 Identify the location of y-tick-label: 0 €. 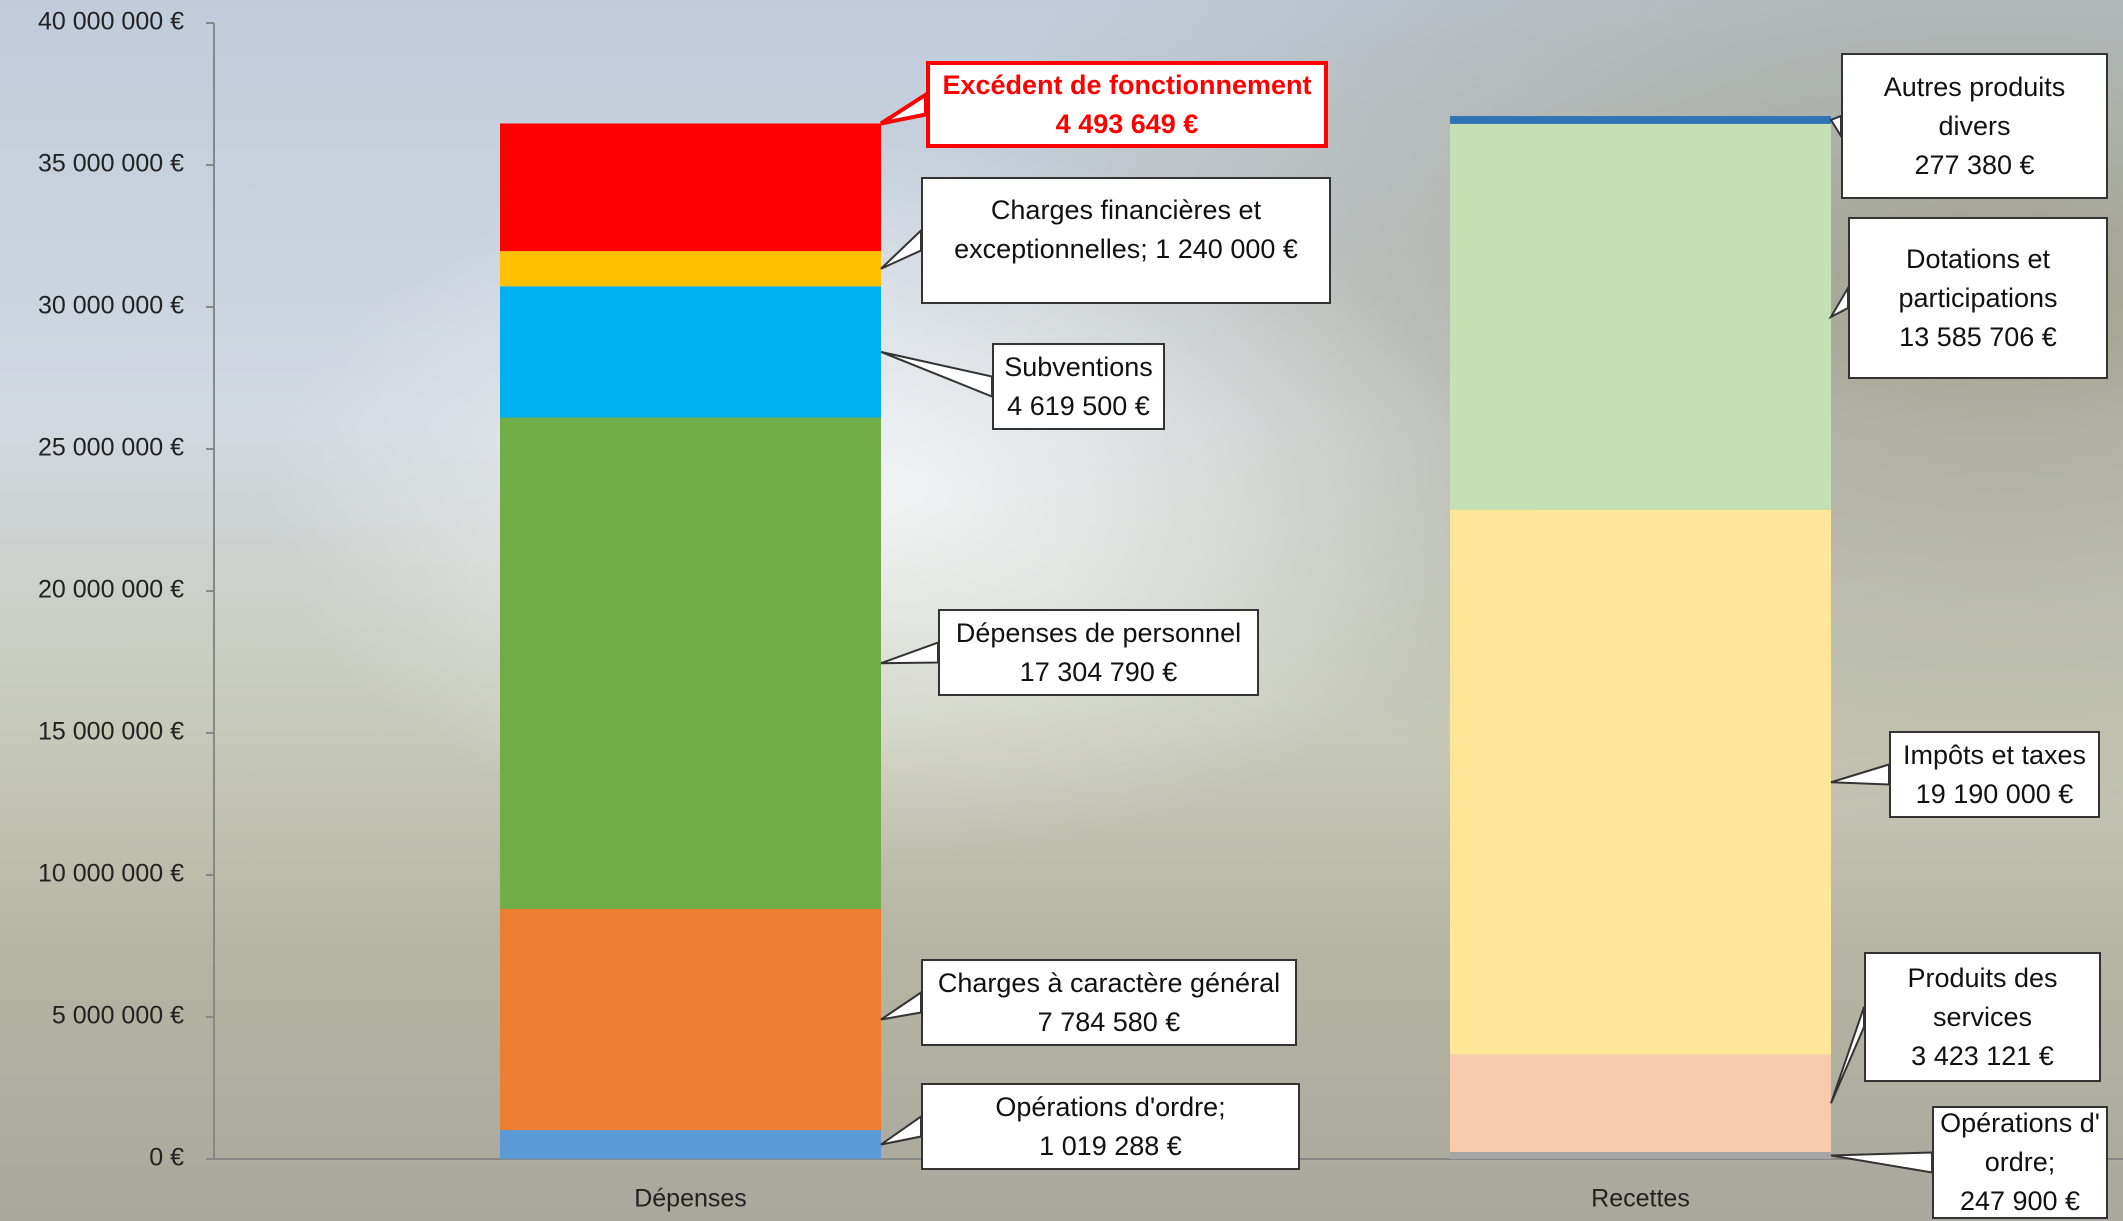
(166, 1158).